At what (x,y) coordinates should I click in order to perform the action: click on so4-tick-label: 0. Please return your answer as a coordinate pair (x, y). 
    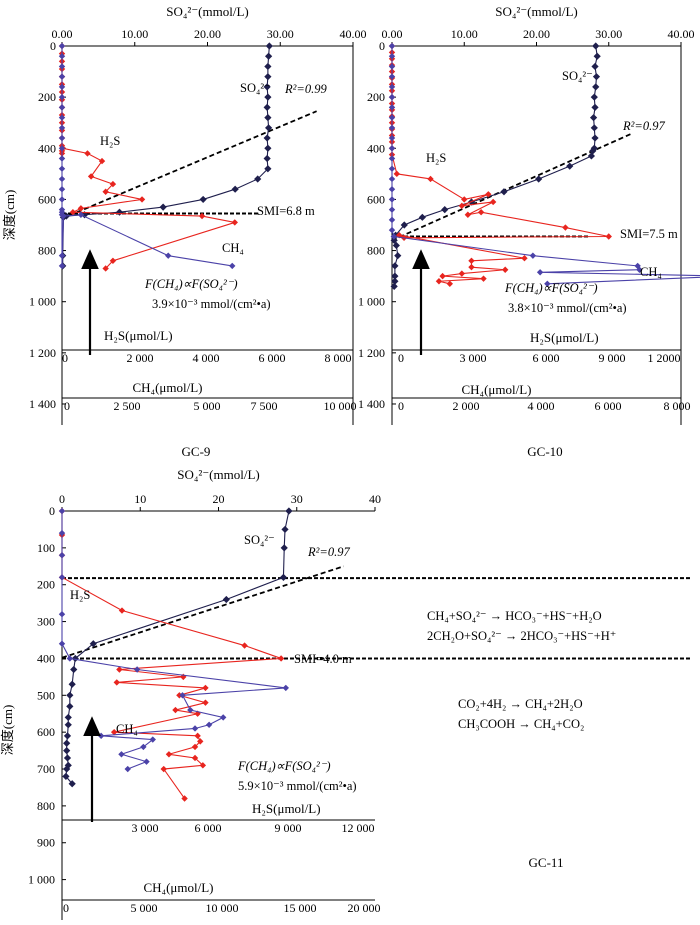
    Looking at the image, I should click on (62, 499).